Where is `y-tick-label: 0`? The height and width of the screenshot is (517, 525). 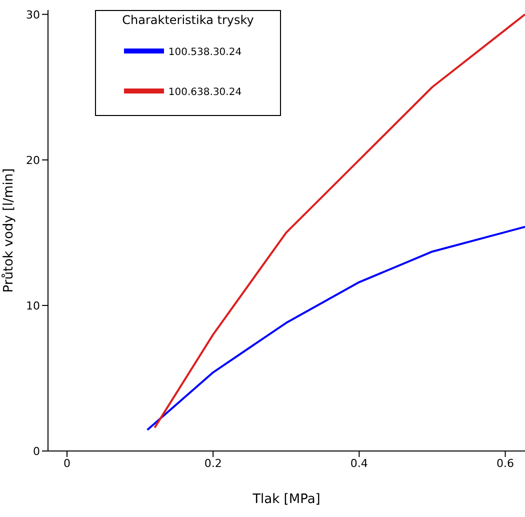 y-tick-label: 0 is located at coordinates (36, 451).